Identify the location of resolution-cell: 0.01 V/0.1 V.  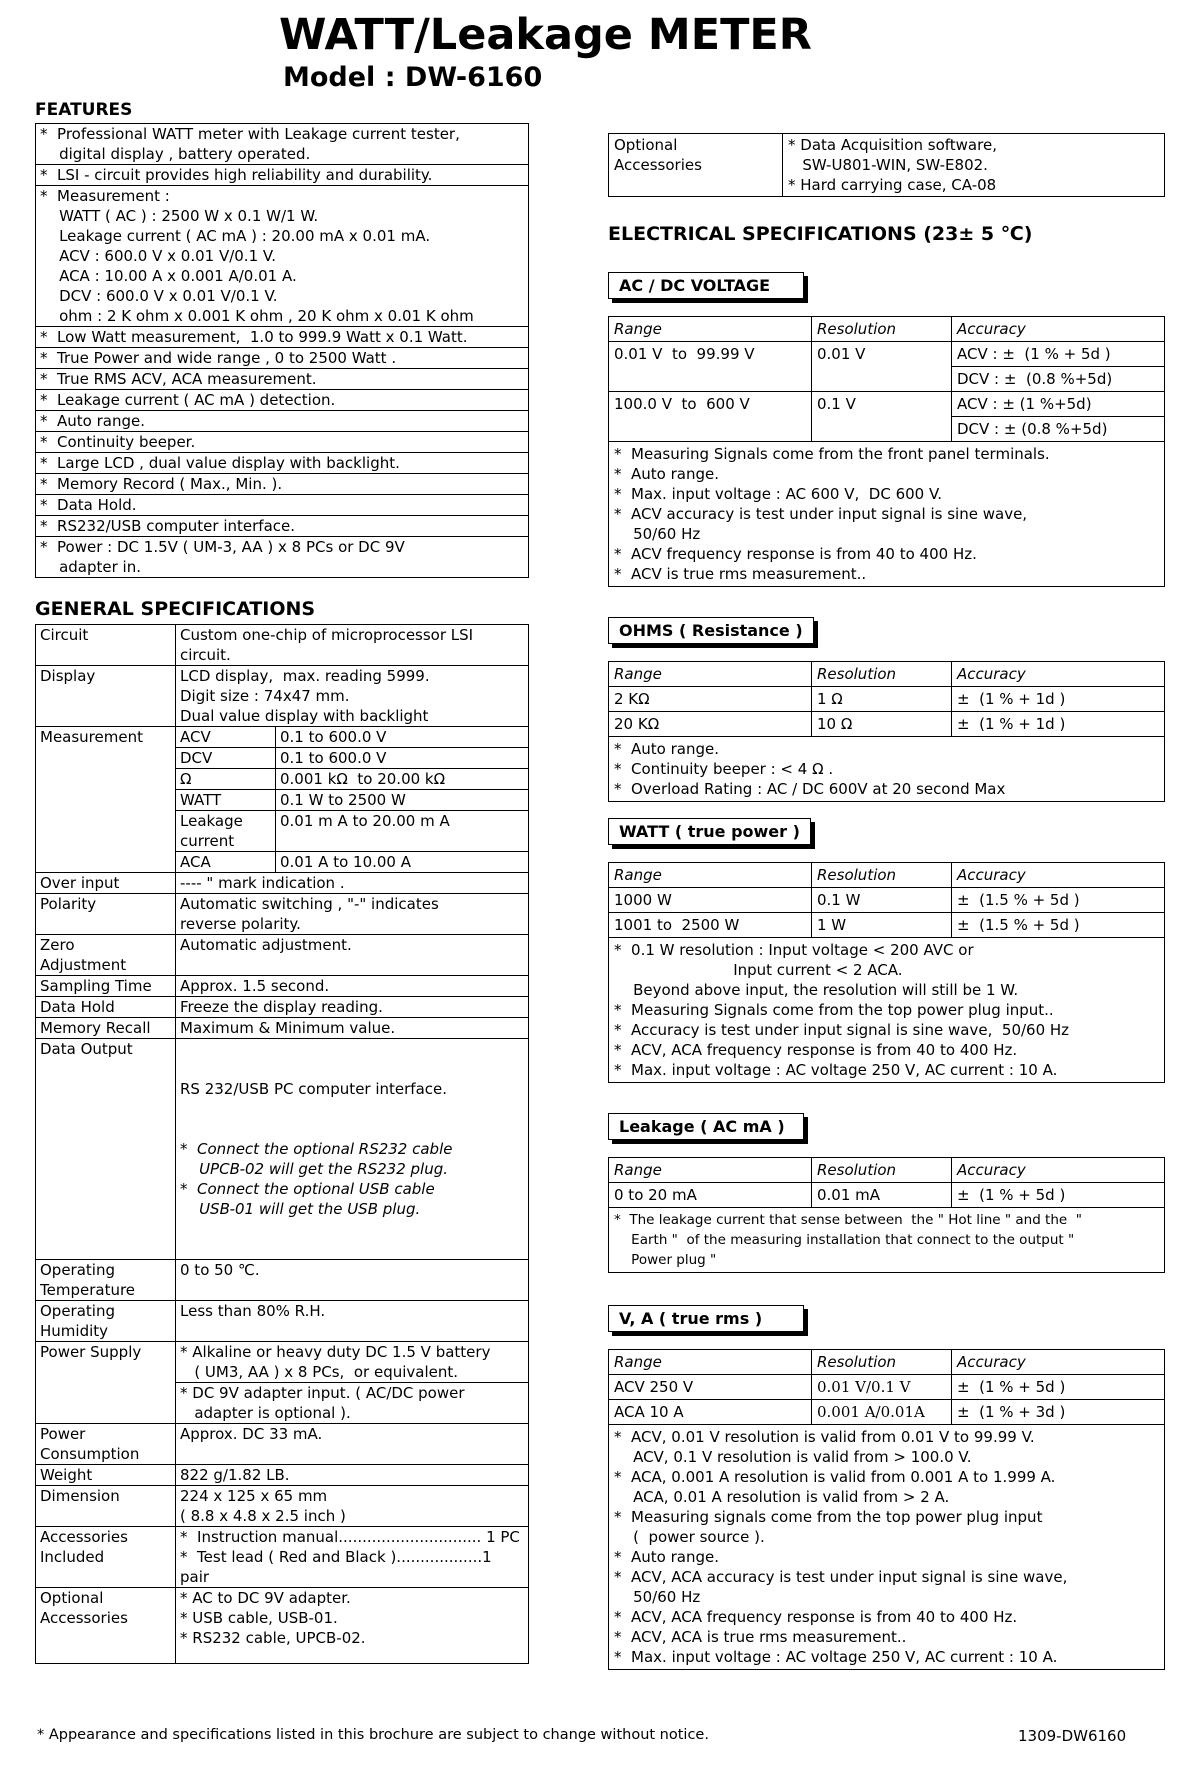
(881, 1387).